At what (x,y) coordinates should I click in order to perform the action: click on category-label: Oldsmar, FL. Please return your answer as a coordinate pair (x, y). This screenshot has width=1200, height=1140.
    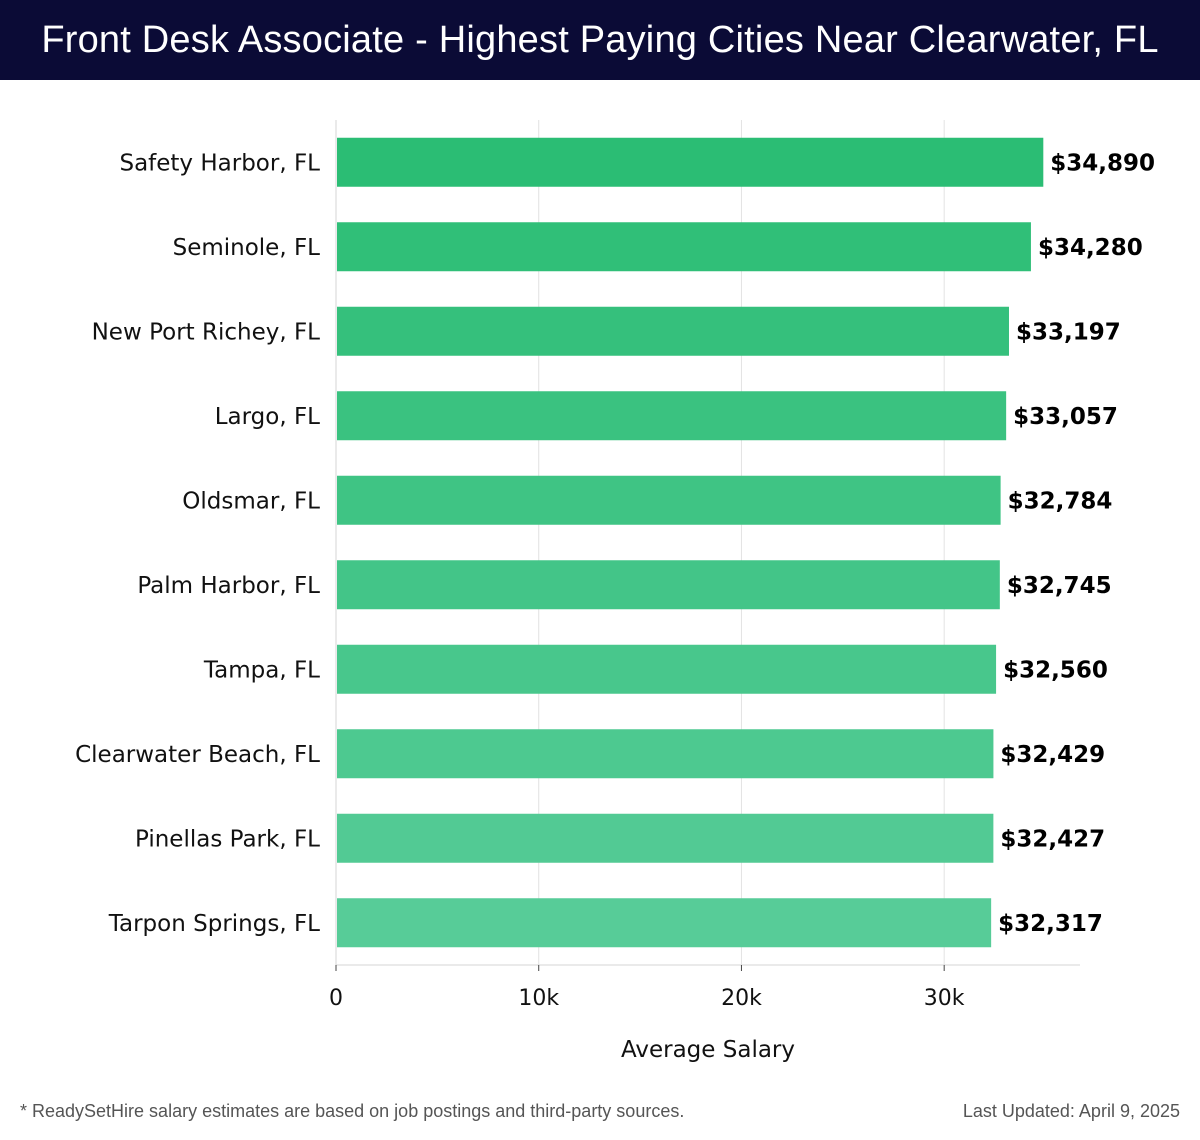
    Looking at the image, I should click on (251, 501).